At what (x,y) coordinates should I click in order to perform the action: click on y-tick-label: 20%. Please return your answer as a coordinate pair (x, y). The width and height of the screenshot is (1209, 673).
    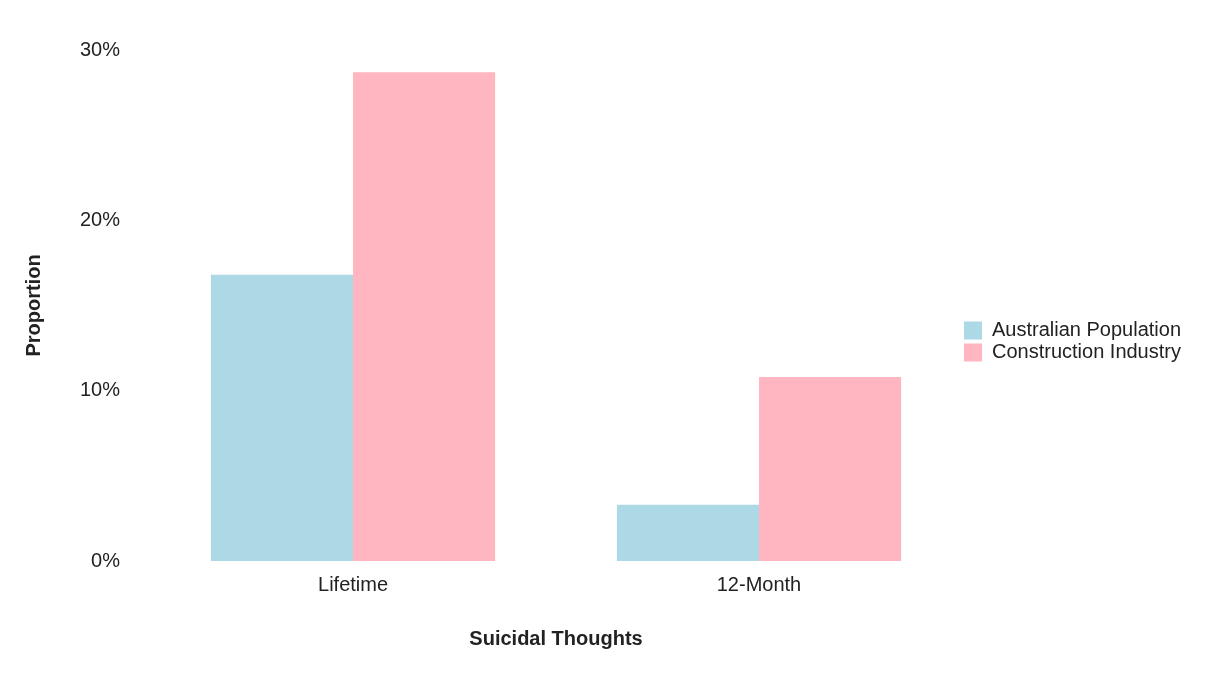
    Looking at the image, I should click on (100, 218).